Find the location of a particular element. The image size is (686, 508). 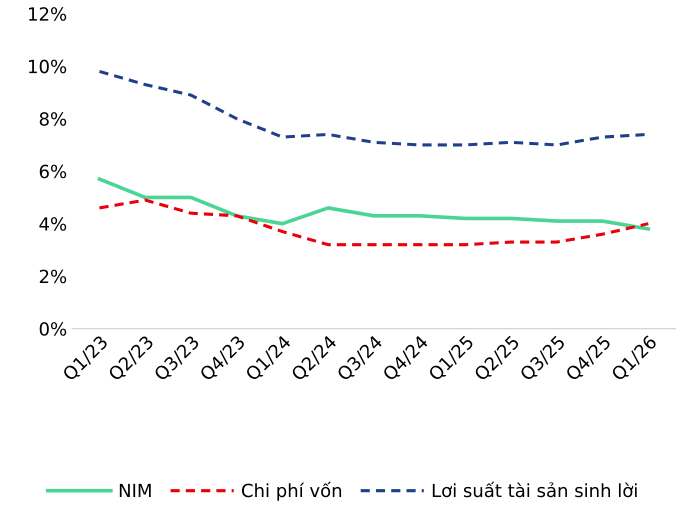

legend-label: Chi phí vốn is located at coordinates (292, 491).